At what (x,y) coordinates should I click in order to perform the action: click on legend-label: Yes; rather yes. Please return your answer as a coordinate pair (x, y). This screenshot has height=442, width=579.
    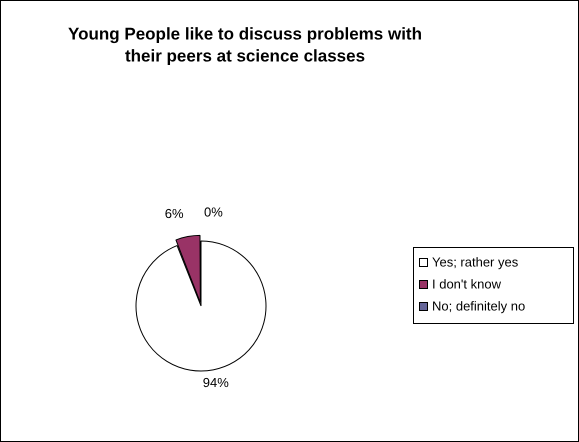
    Looking at the image, I should click on (475, 262).